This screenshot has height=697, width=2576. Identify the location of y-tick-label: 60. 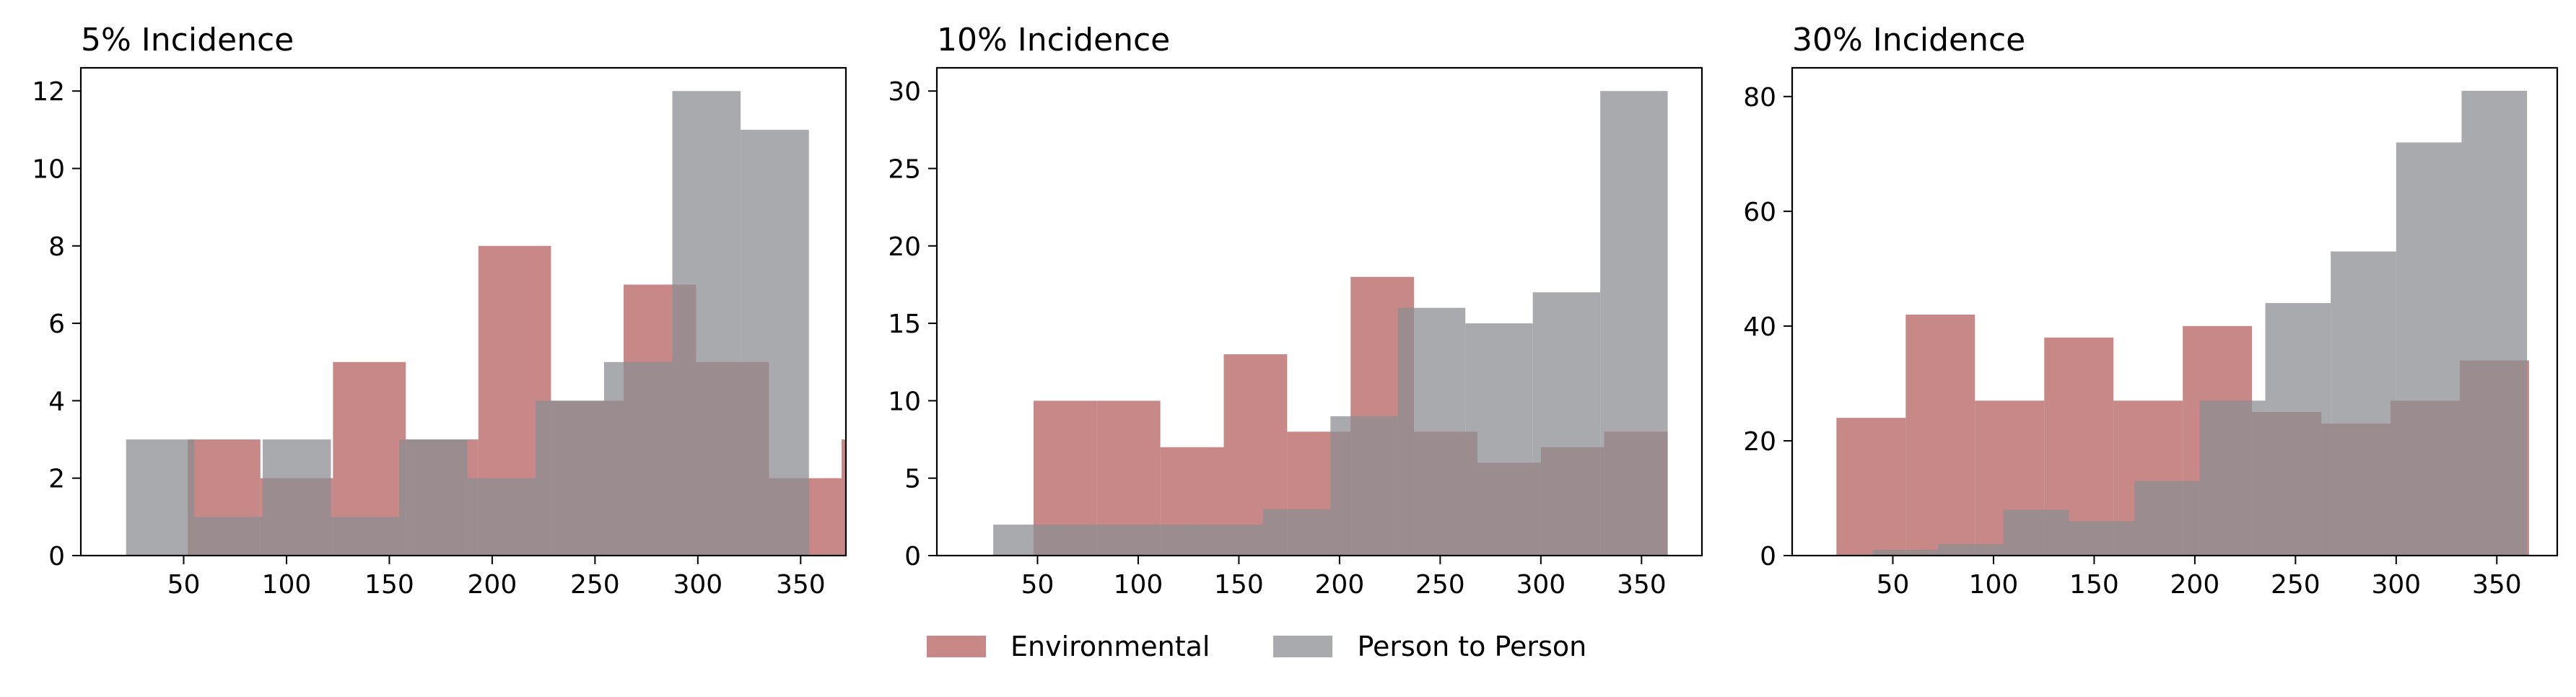
(1759, 212).